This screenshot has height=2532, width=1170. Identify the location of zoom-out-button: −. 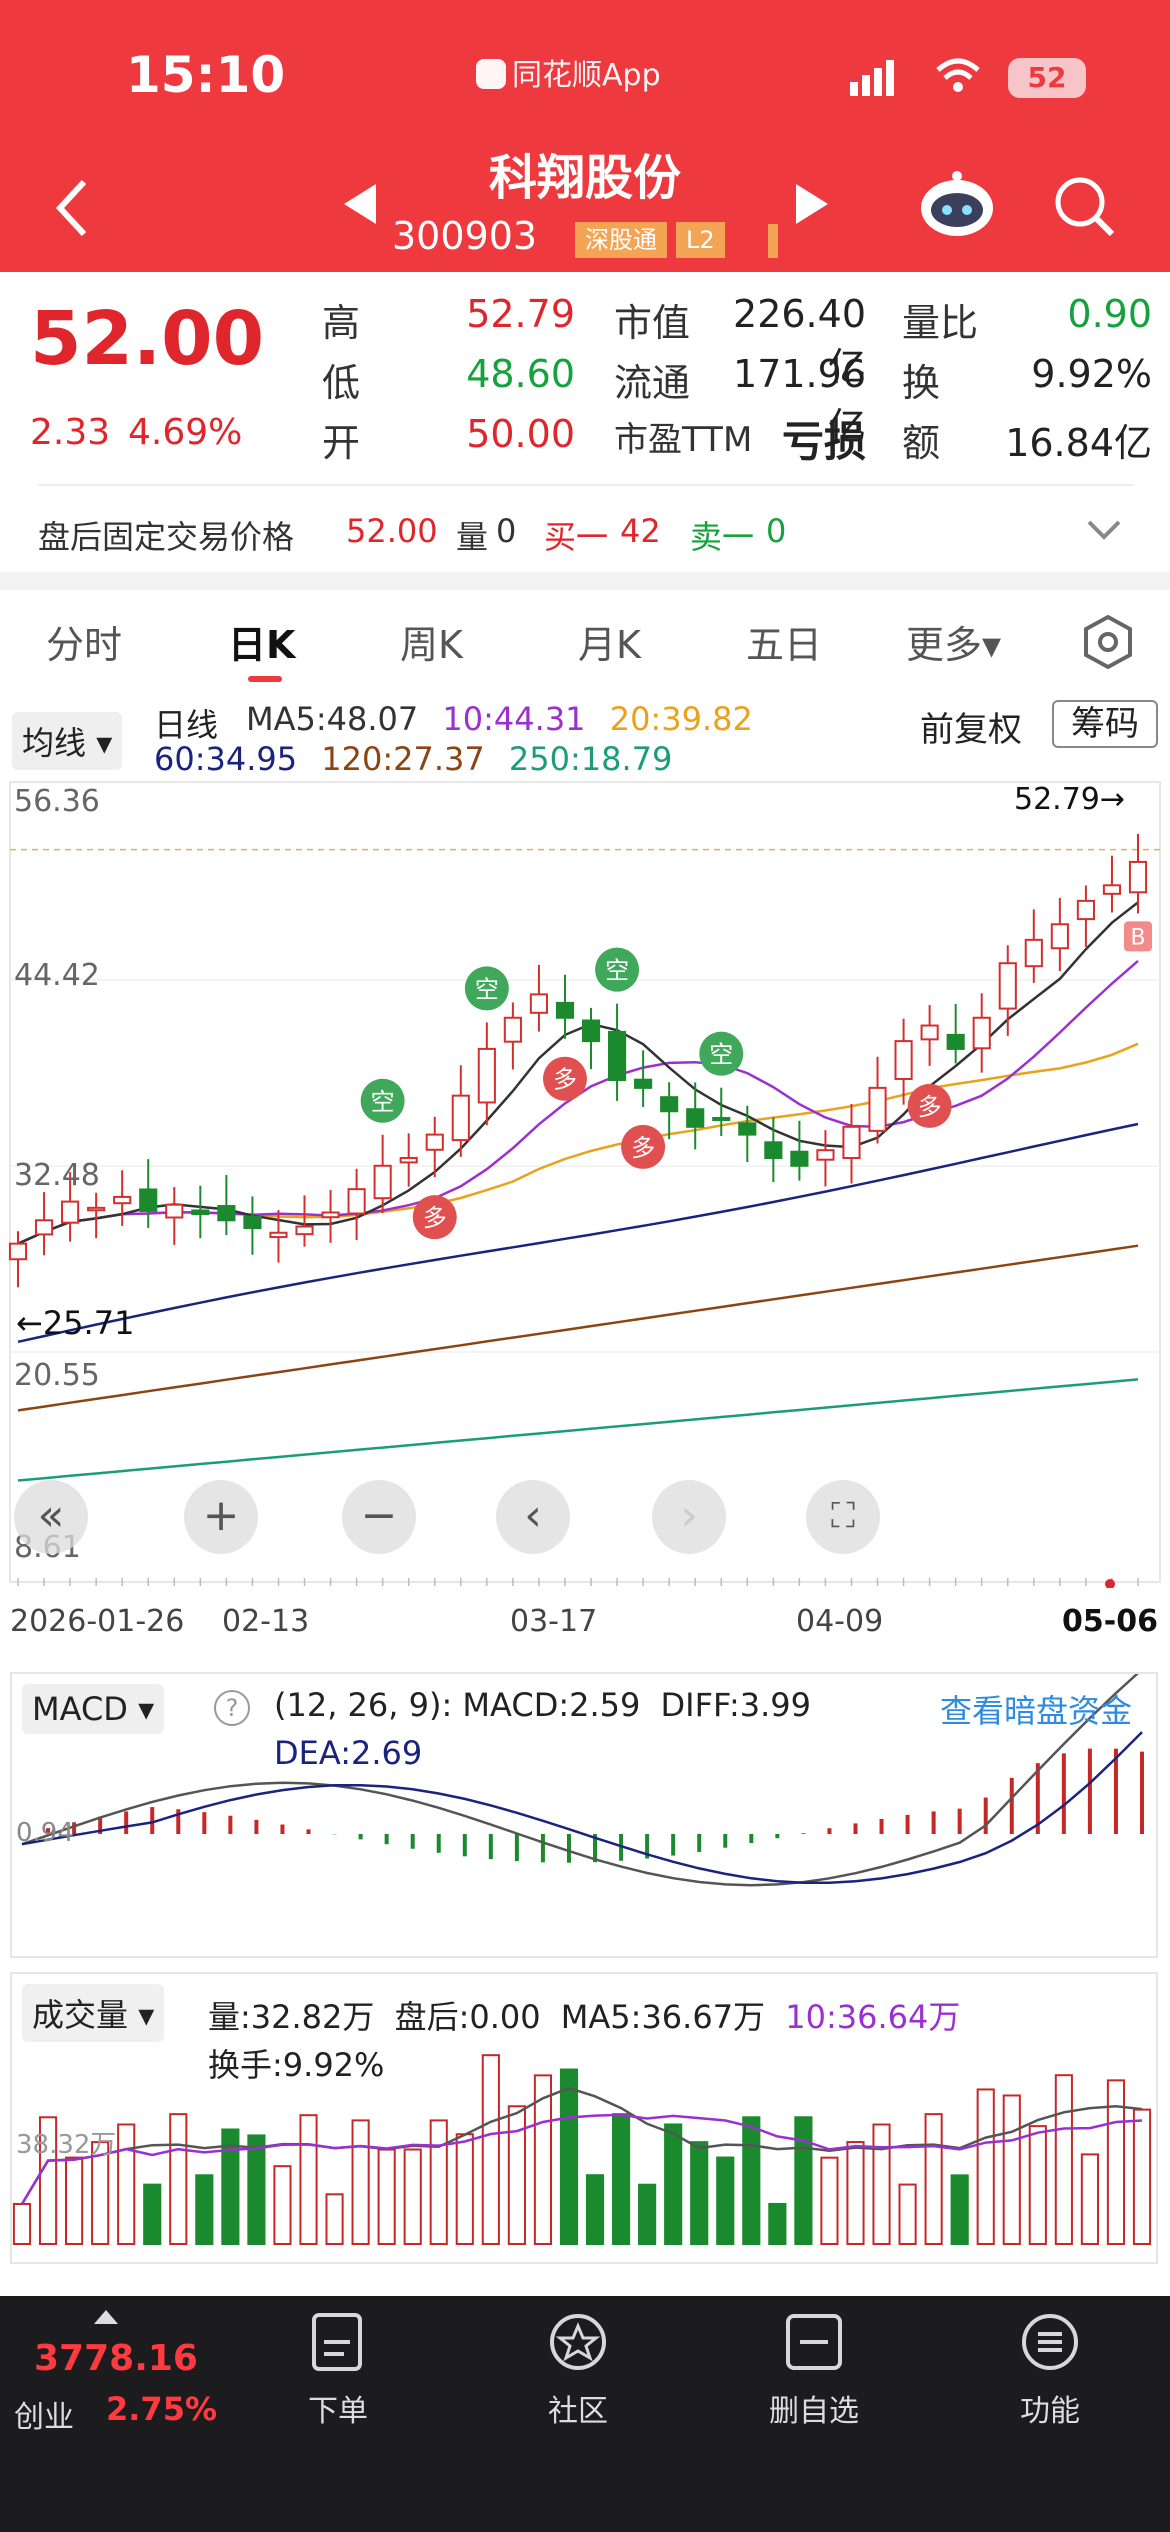
(379, 1517).